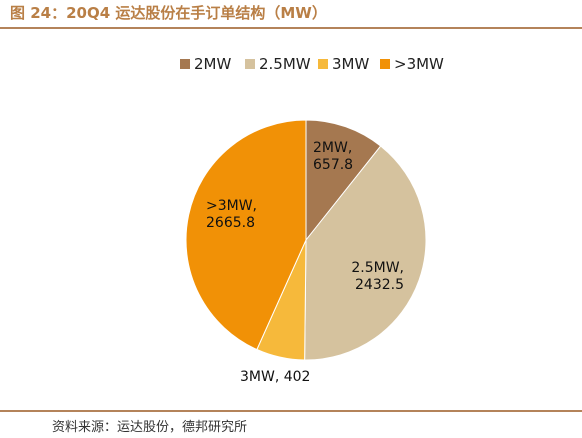 Image resolution: width=582 pixels, height=438 pixels. Describe the element at coordinates (275, 377) in the screenshot. I see `data-label-3mw: 3MW, 402` at that location.